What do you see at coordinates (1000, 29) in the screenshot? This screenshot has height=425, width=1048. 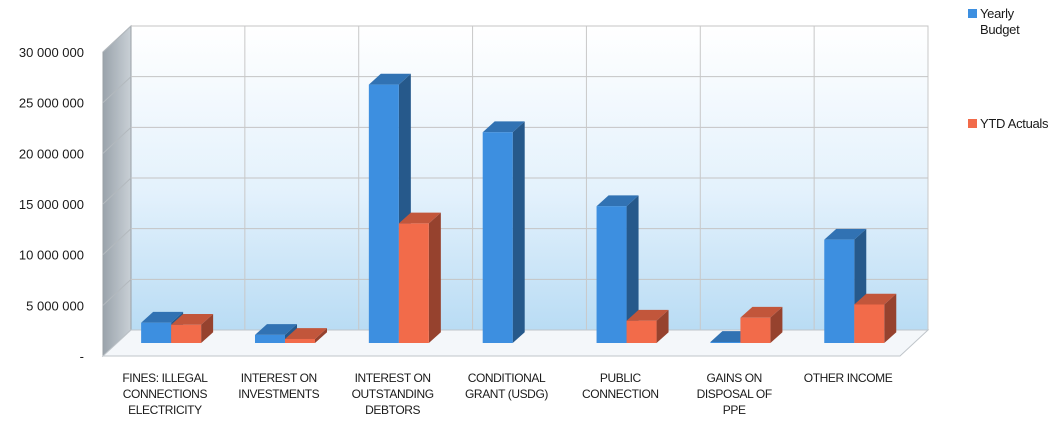 I see `legend-label: Budget` at bounding box center [1000, 29].